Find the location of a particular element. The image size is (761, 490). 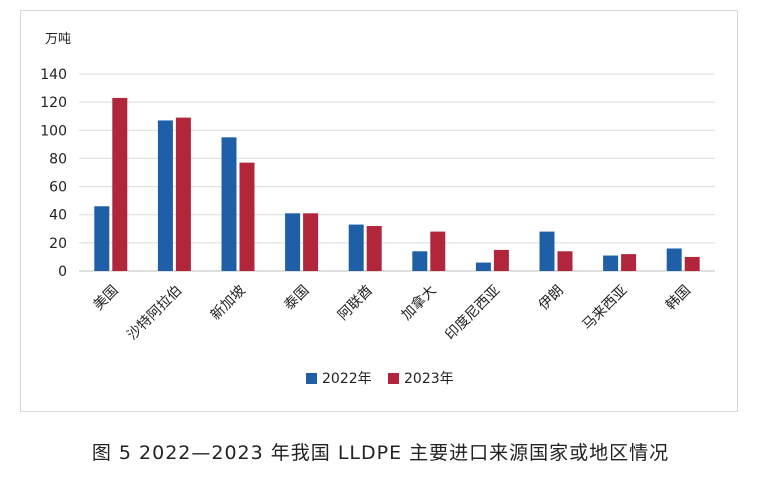

bar-2023年-阿联酋 is located at coordinates (374, 248).